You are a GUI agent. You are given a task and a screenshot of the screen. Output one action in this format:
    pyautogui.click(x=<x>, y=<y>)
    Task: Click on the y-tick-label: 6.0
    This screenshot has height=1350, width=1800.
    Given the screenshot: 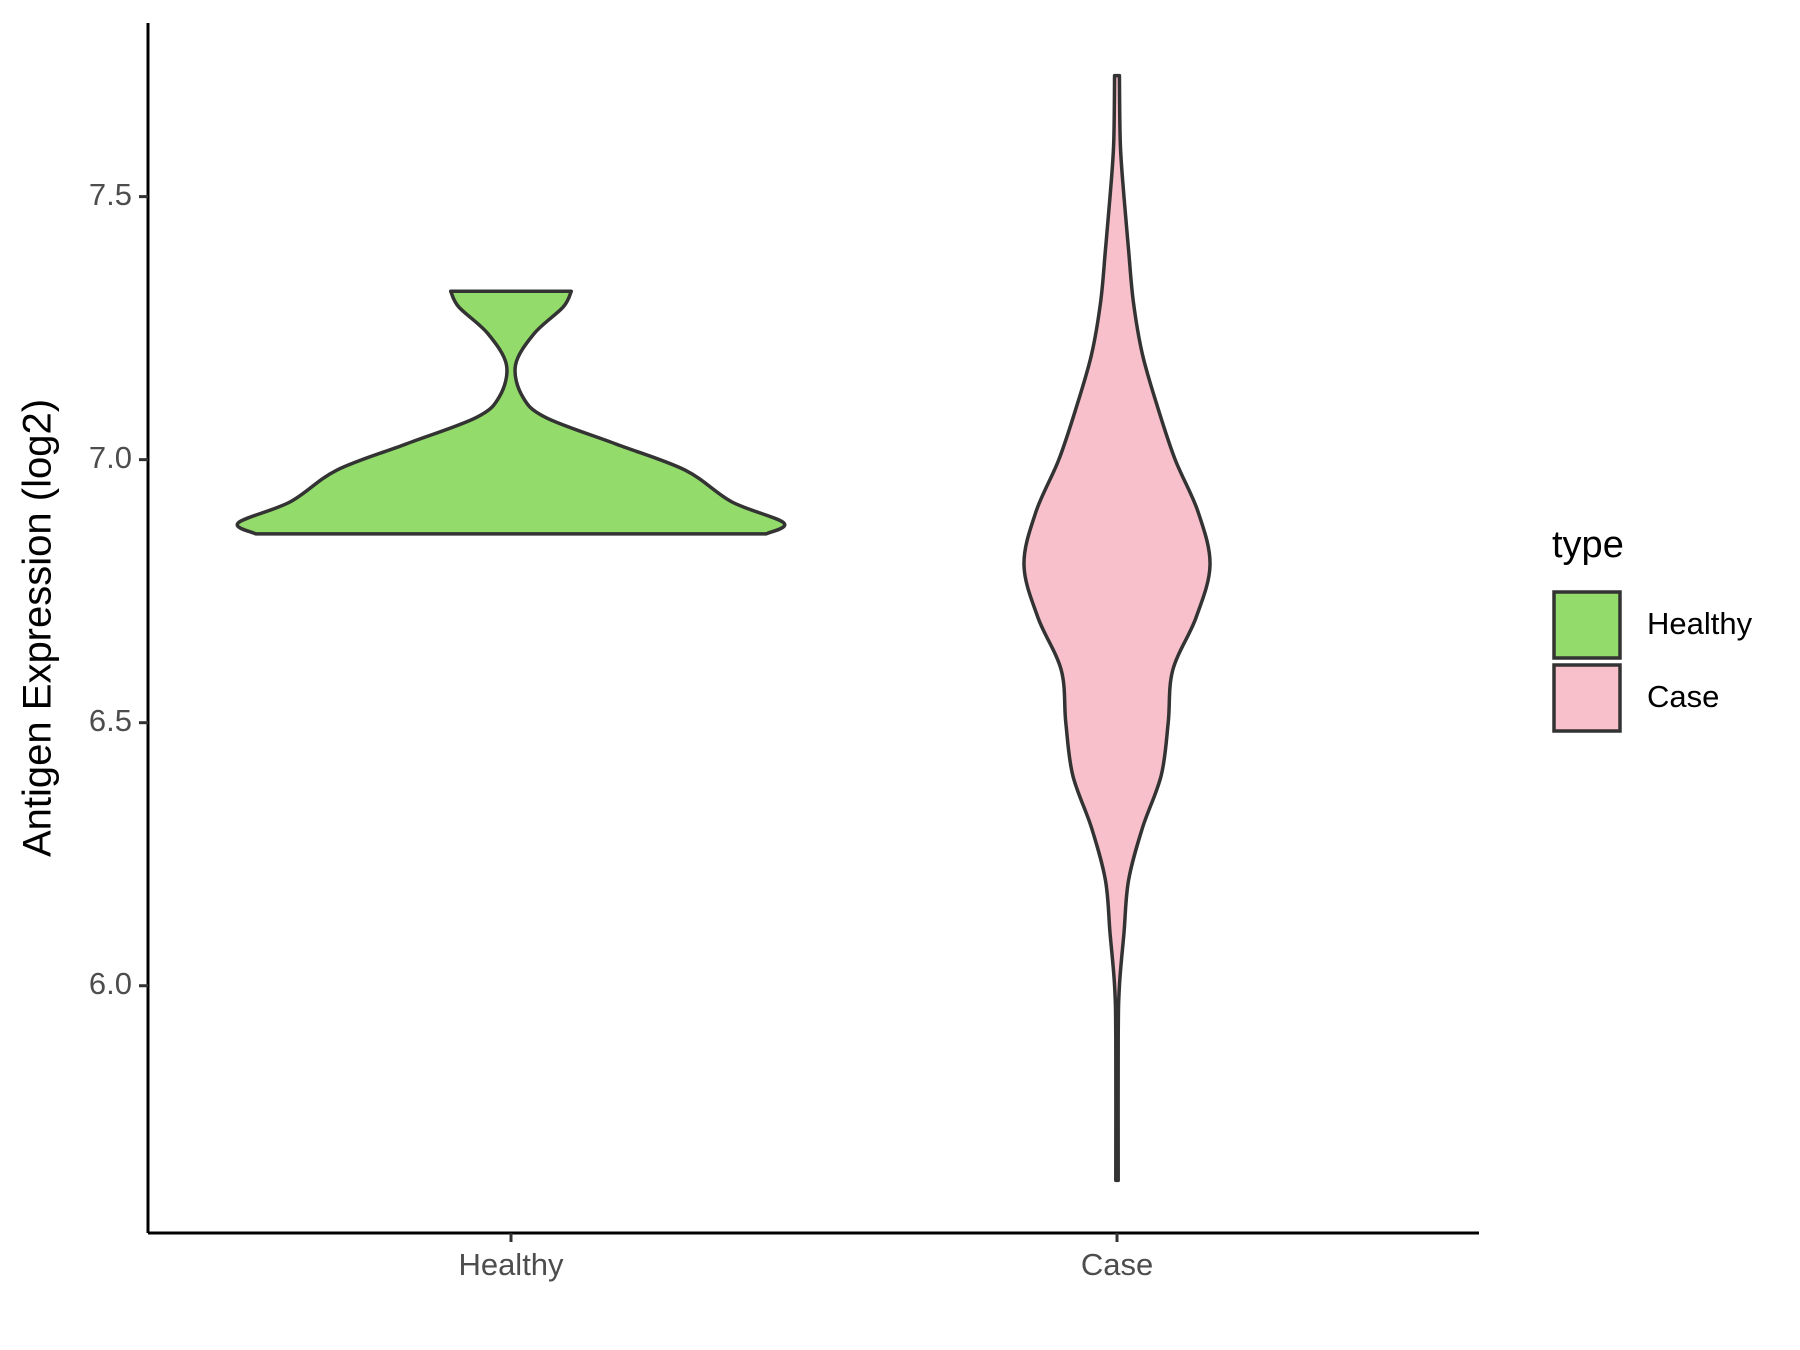 What is the action you would take?
    pyautogui.click(x=110, y=983)
    